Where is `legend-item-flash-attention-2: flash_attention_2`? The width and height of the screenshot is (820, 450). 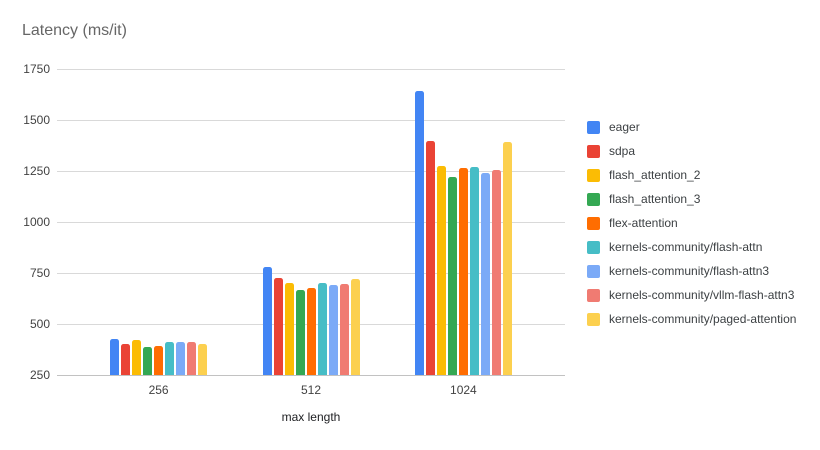
legend-item-flash-attention-2: flash_attention_2 is located at coordinates (693, 175).